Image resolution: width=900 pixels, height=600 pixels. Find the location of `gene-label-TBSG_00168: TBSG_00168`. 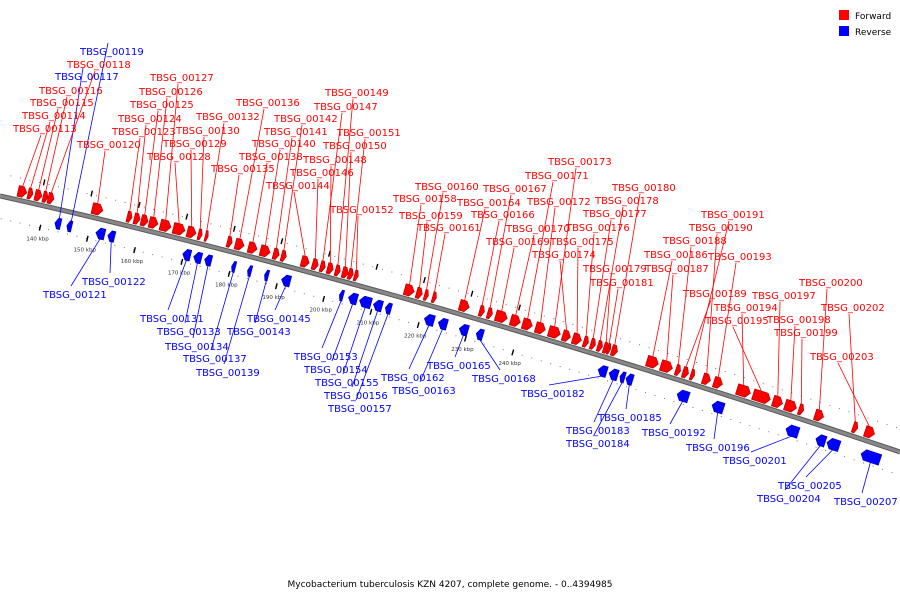

gene-label-TBSG_00168: TBSG_00168 is located at coordinates (503, 379).